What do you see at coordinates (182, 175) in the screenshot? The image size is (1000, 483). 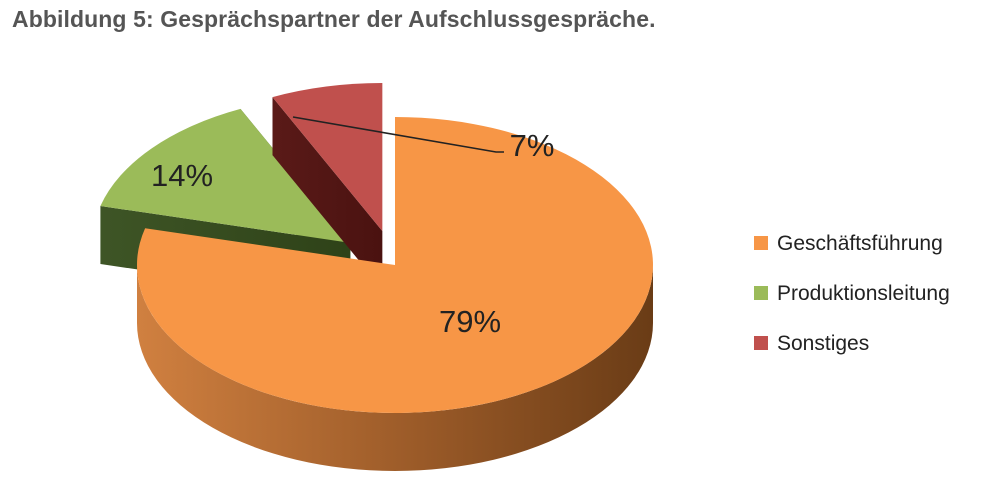 I see `data-label-produktionsleitung: 14%` at bounding box center [182, 175].